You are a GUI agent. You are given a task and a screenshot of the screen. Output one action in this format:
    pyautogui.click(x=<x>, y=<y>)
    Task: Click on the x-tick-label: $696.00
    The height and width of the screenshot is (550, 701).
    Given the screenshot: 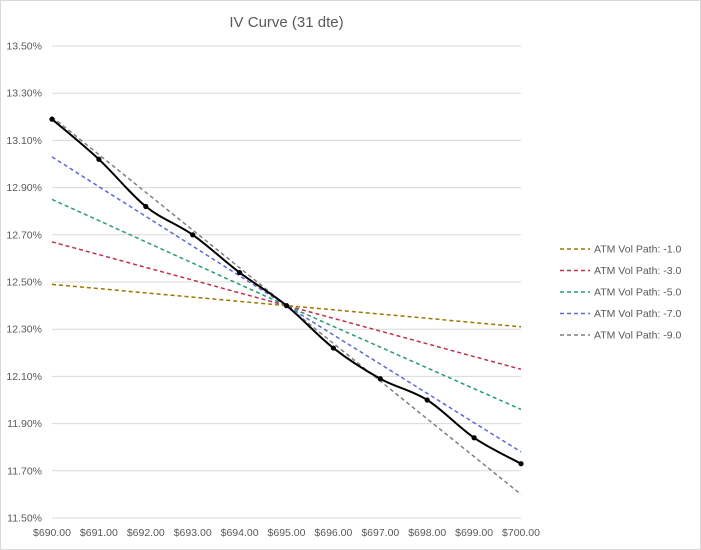 What is the action you would take?
    pyautogui.click(x=333, y=533)
    